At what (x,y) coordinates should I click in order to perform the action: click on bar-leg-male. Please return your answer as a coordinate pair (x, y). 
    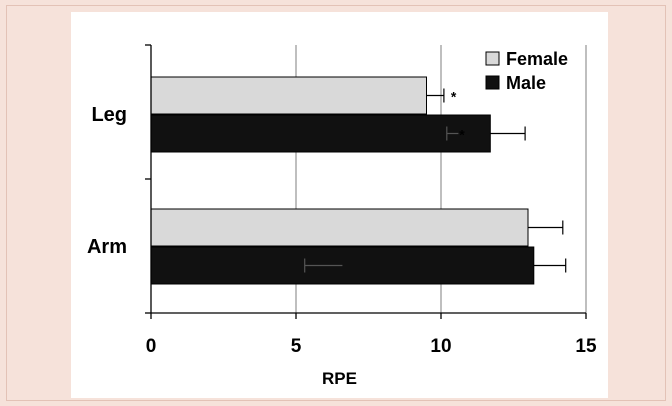
    Looking at the image, I should click on (320, 133).